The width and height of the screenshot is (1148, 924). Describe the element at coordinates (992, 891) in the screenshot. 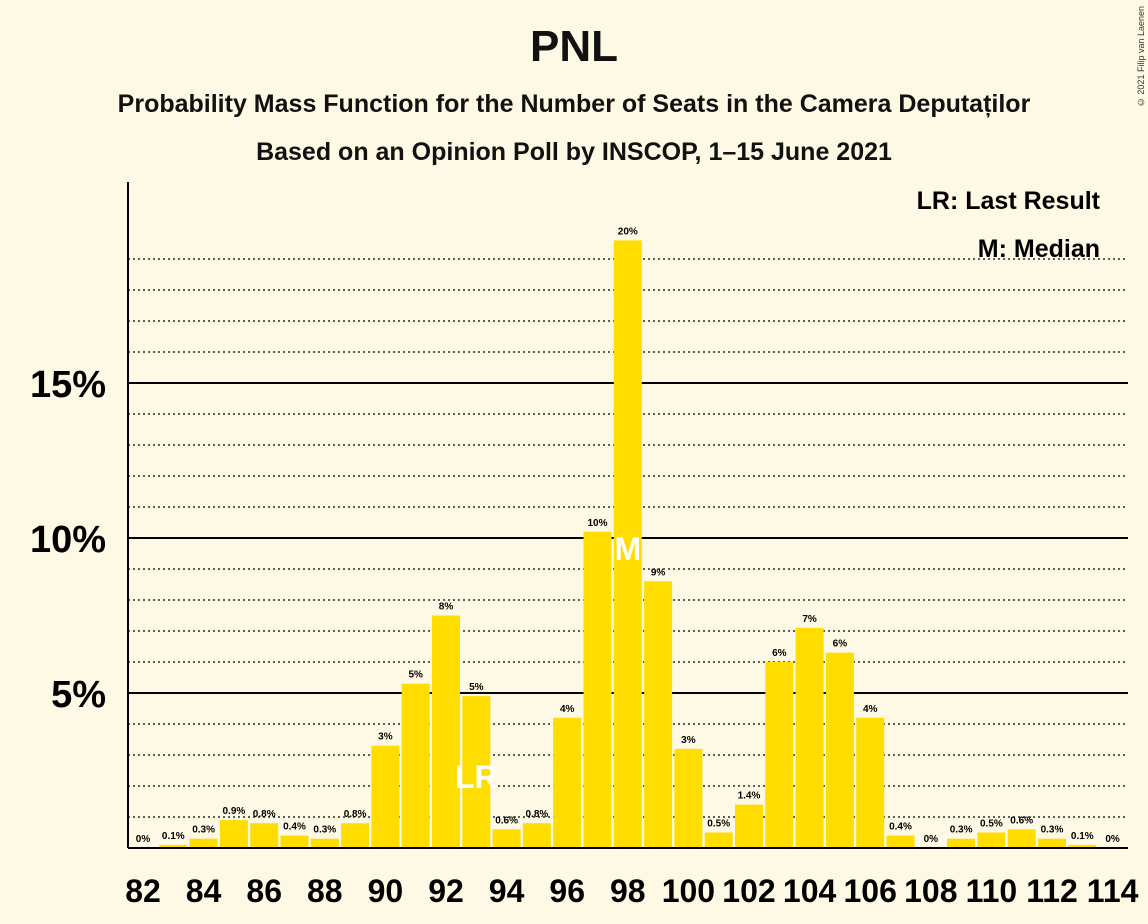

I see `x-tick-label: 110` at that location.